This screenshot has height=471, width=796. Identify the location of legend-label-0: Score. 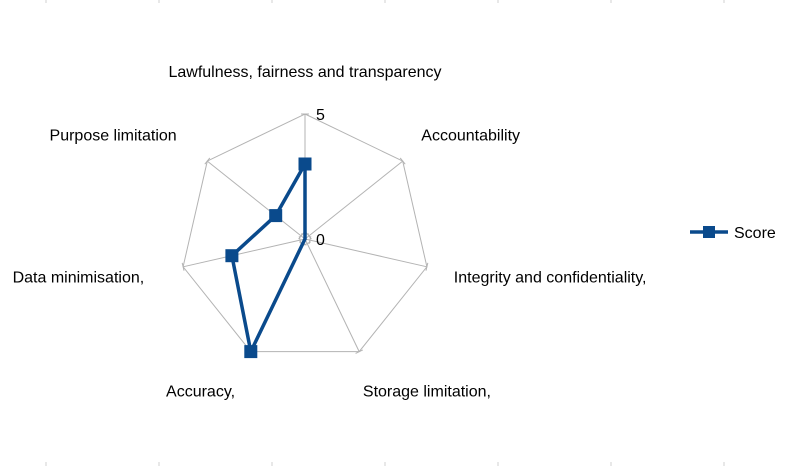
(755, 233).